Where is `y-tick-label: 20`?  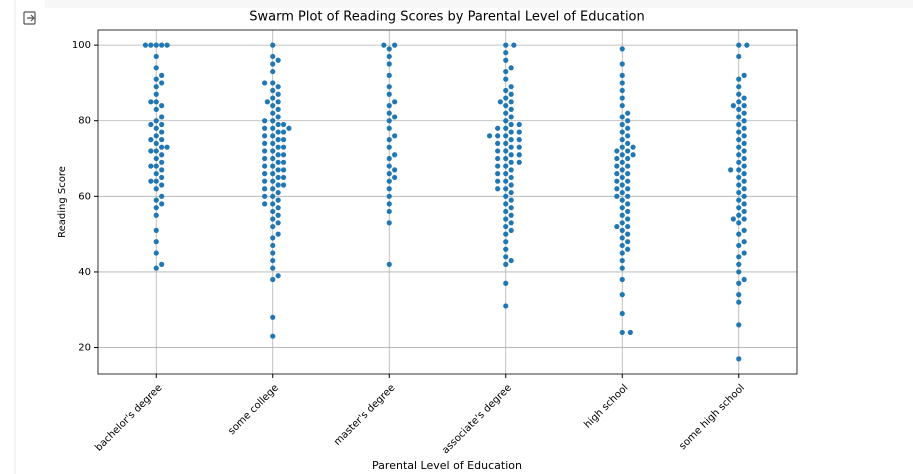 y-tick-label: 20 is located at coordinates (84, 348).